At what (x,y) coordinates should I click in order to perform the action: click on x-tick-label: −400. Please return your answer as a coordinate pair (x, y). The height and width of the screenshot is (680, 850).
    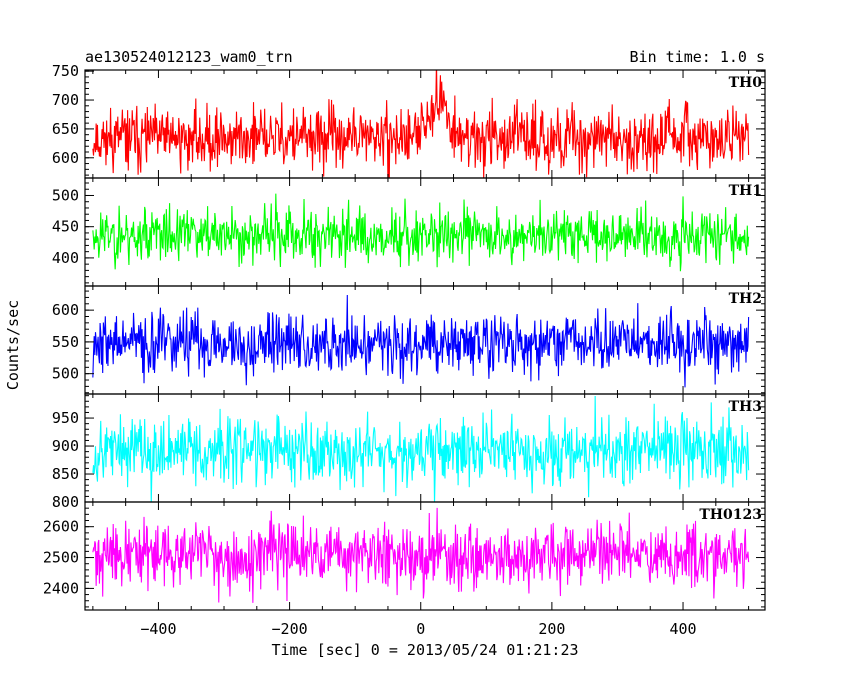
    Looking at the image, I should click on (158, 629).